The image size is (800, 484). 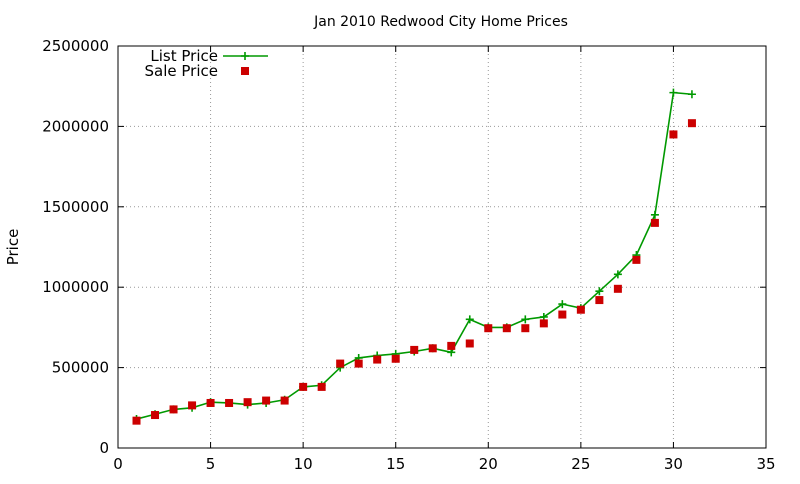 What do you see at coordinates (673, 464) in the screenshot?
I see `x-tick-label: 30` at bounding box center [673, 464].